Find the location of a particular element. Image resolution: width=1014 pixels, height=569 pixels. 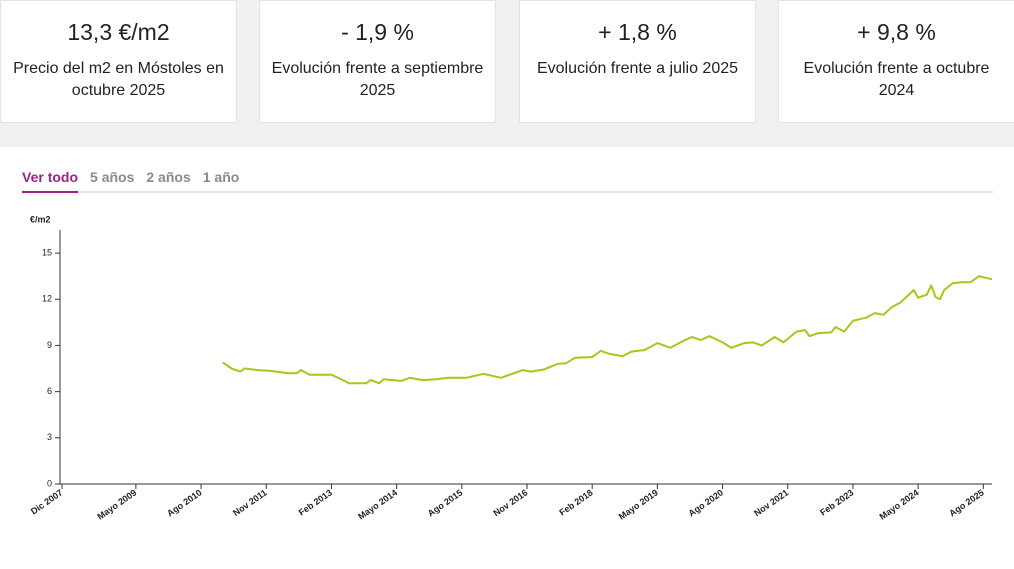

x-tick-label: Mayo 2009 is located at coordinates (116, 504).